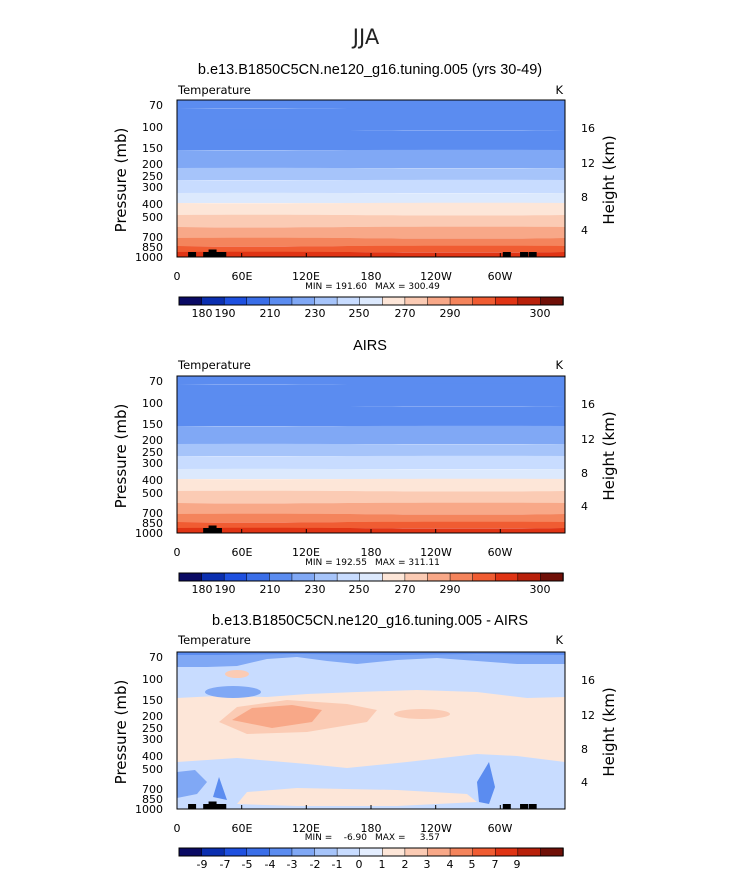 Image resolution: width=733 pixels, height=872 pixels. I want to click on colorbar-label: 230, so click(315, 589).